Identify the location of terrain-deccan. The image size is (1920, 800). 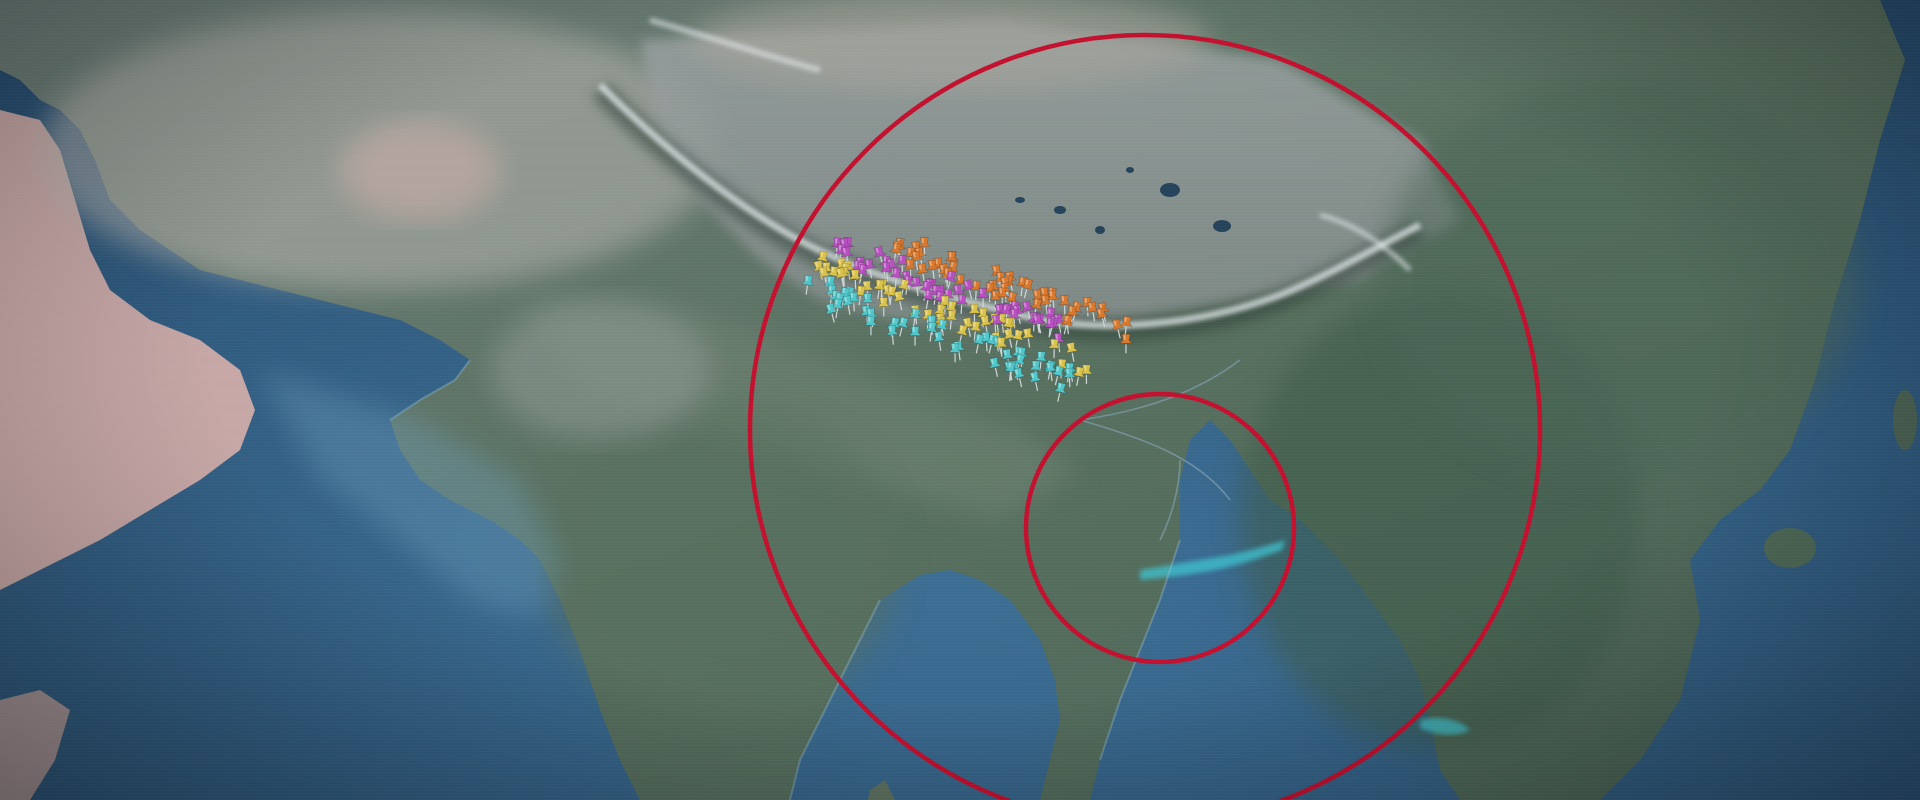
(720, 560).